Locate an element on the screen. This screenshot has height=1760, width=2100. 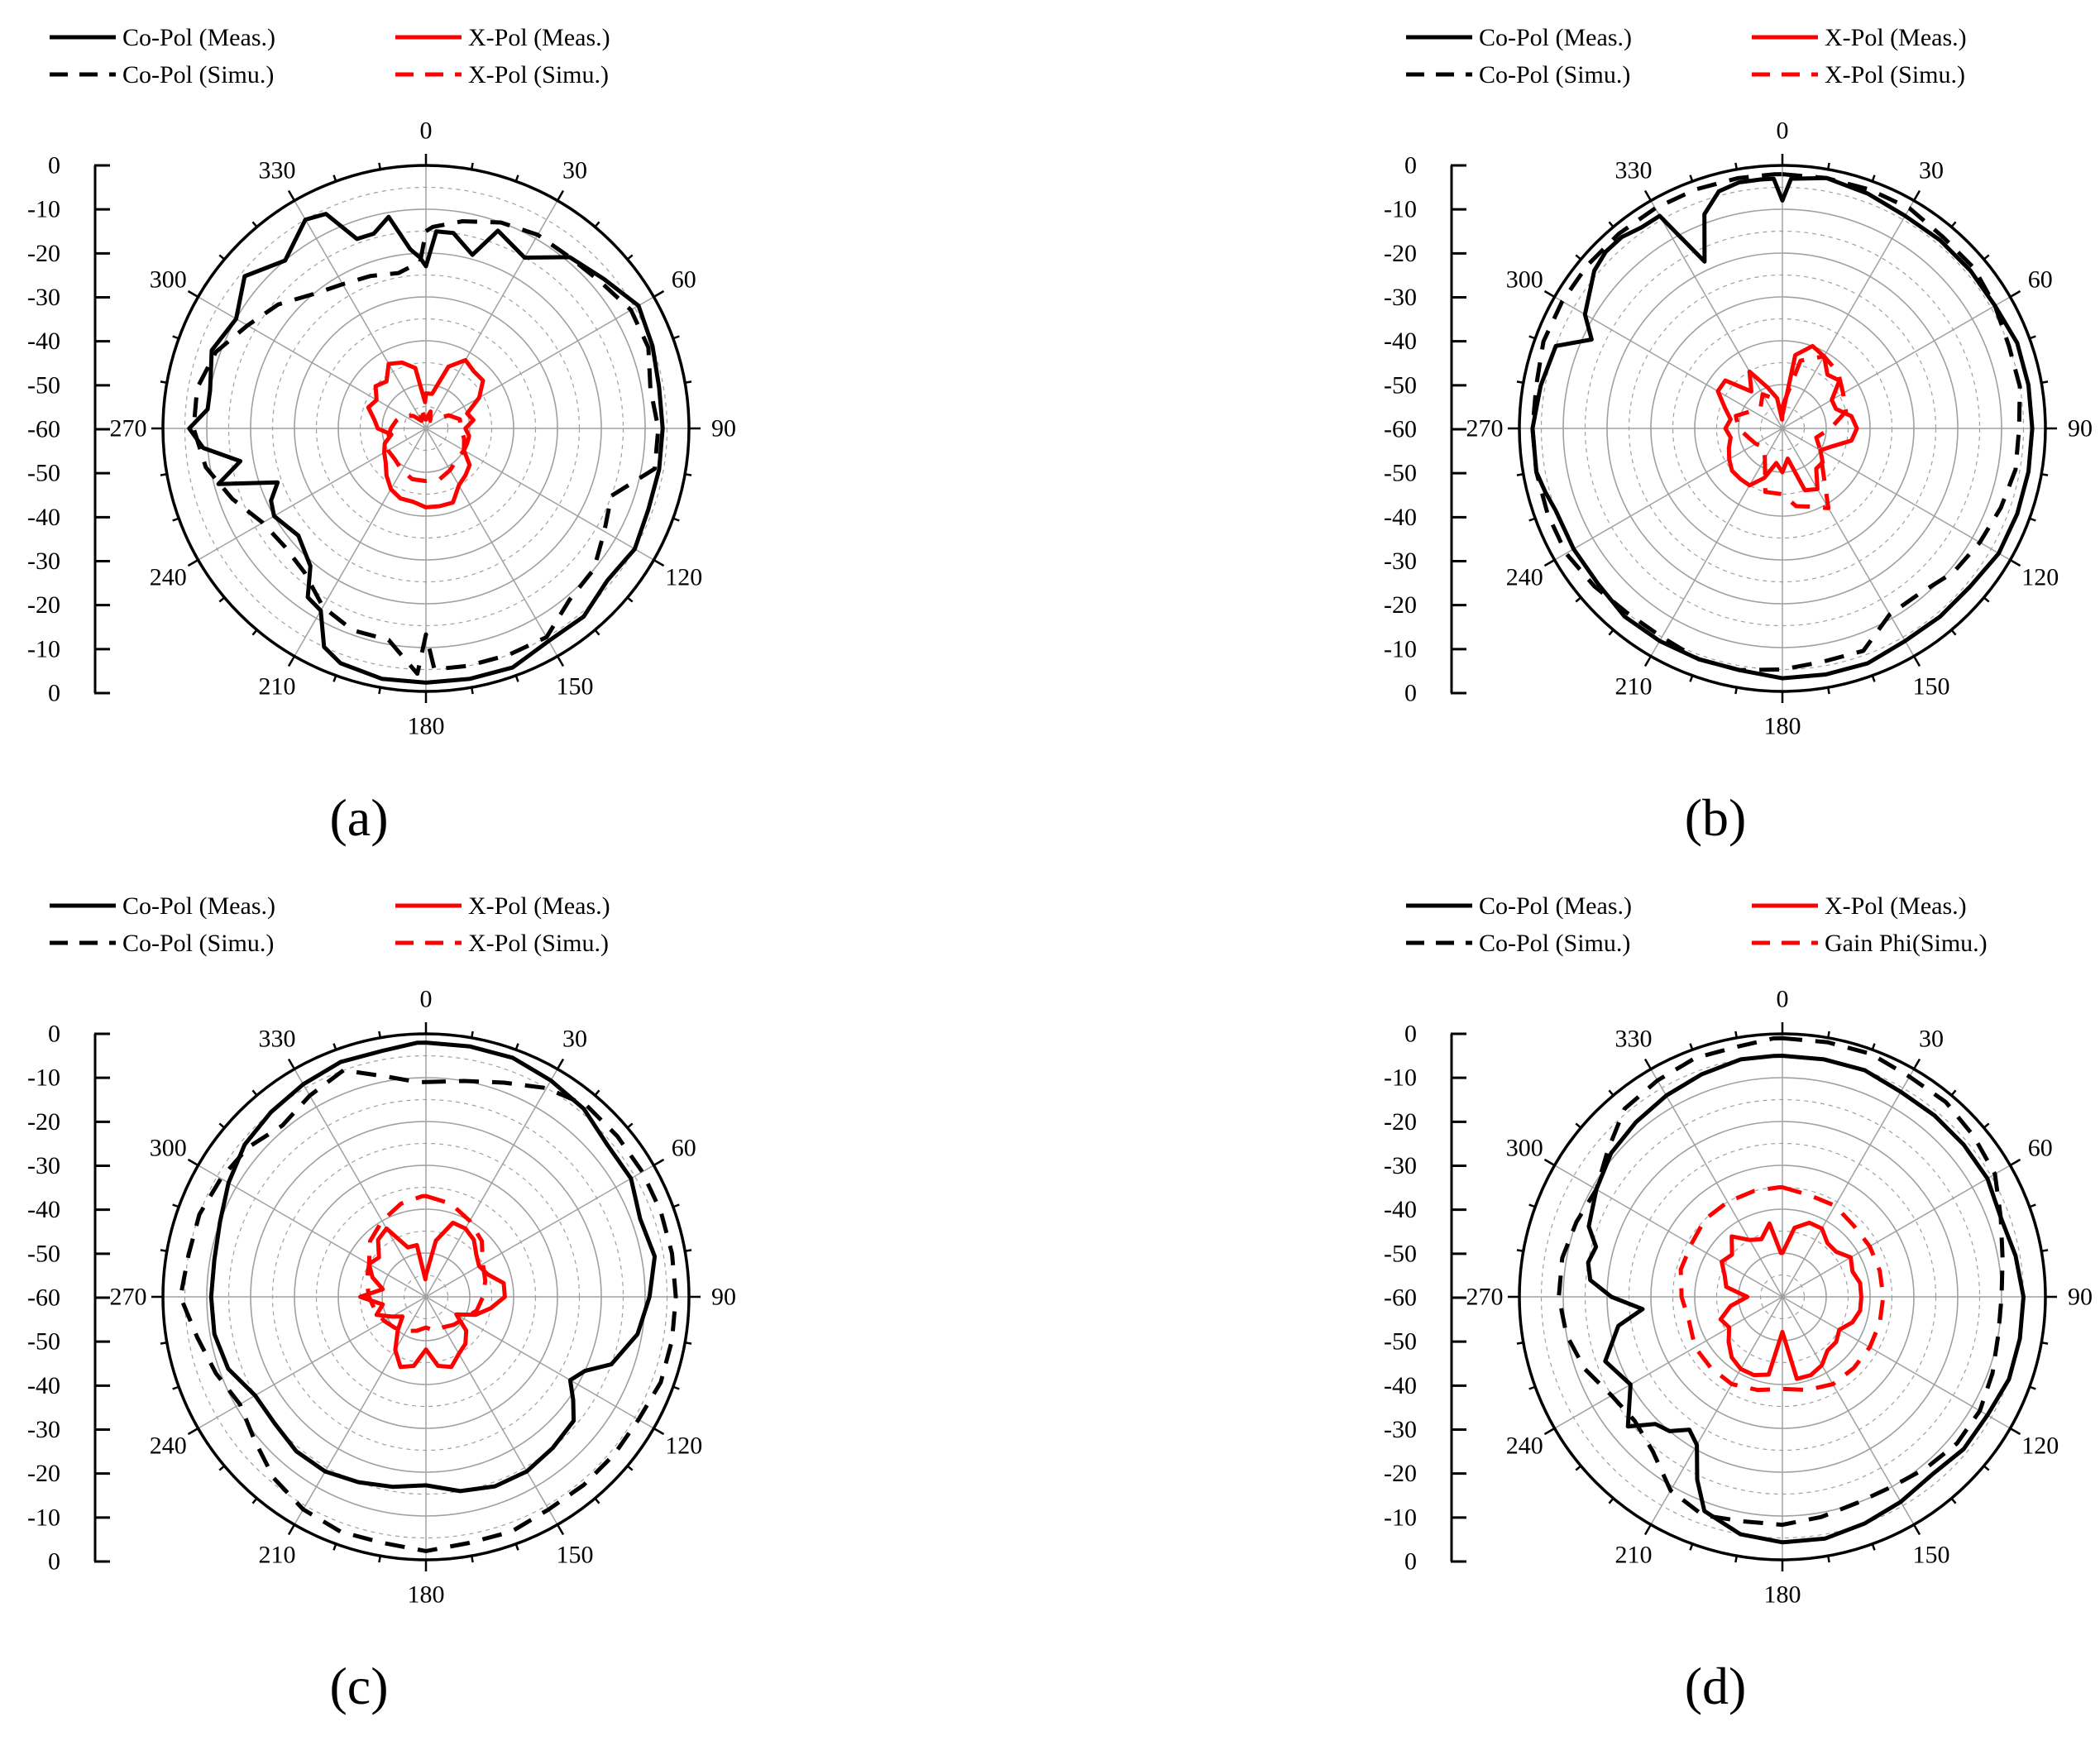
legend-label: Co-Pol (Meas.) is located at coordinates (198, 37).